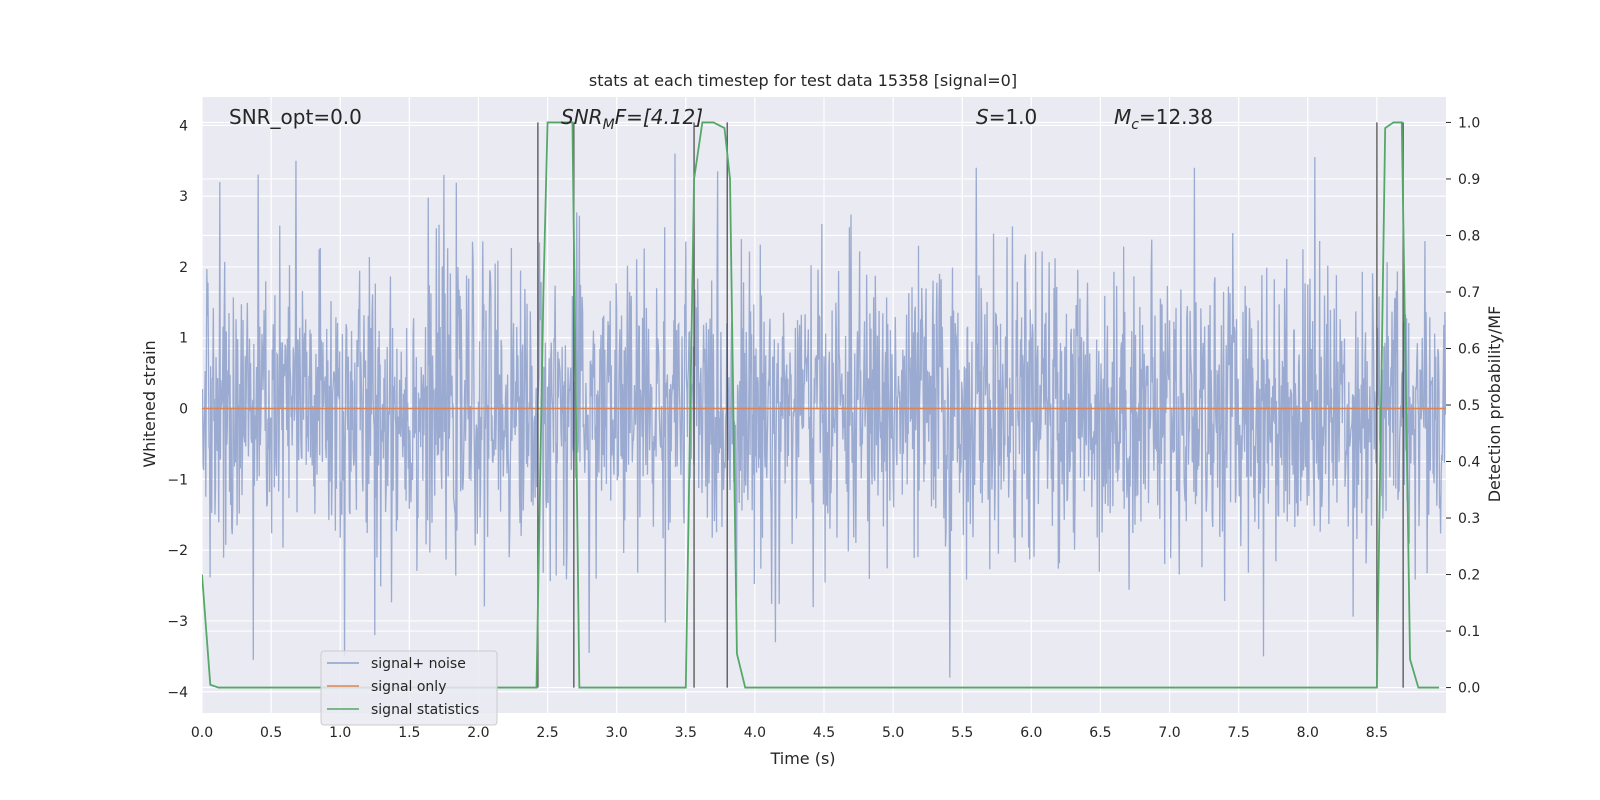 Image resolution: width=1600 pixels, height=800 pixels. I want to click on legend-label-signal-only: signal only, so click(408, 687).